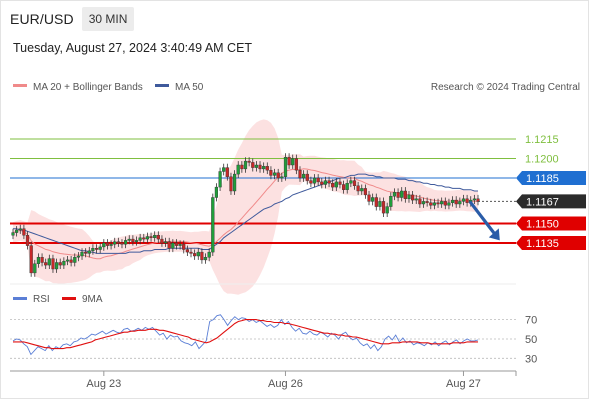 Image resolution: width=590 pixels, height=400 pixels. I want to click on rsi-ma-legend-label: 9MA, so click(92, 299).